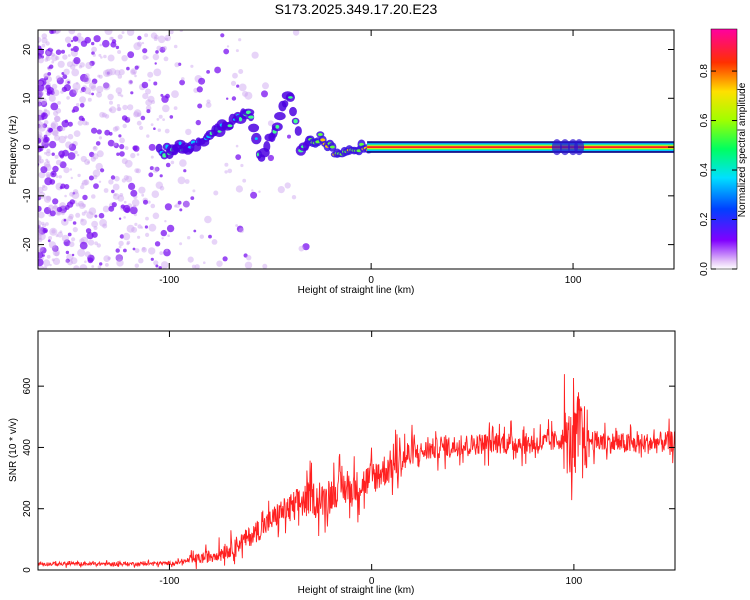 The image size is (750, 600). I want to click on heatmap-x-tick-label: 100, so click(573, 280).